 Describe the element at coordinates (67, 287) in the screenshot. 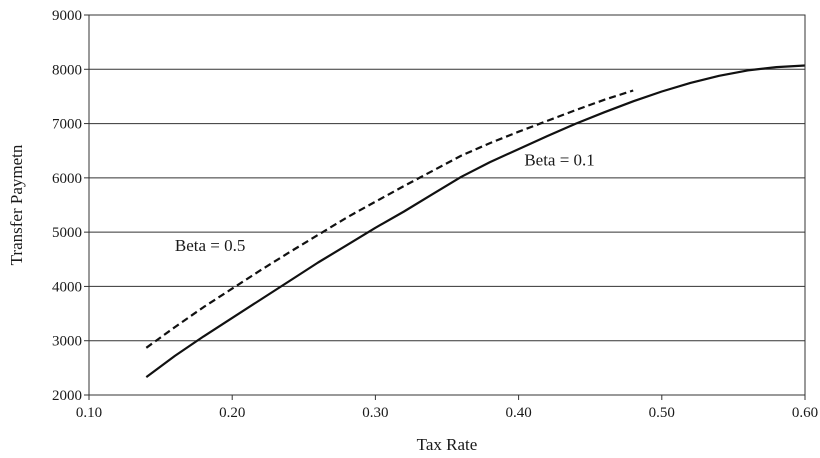

I see `y-tick-label: 4000` at that location.